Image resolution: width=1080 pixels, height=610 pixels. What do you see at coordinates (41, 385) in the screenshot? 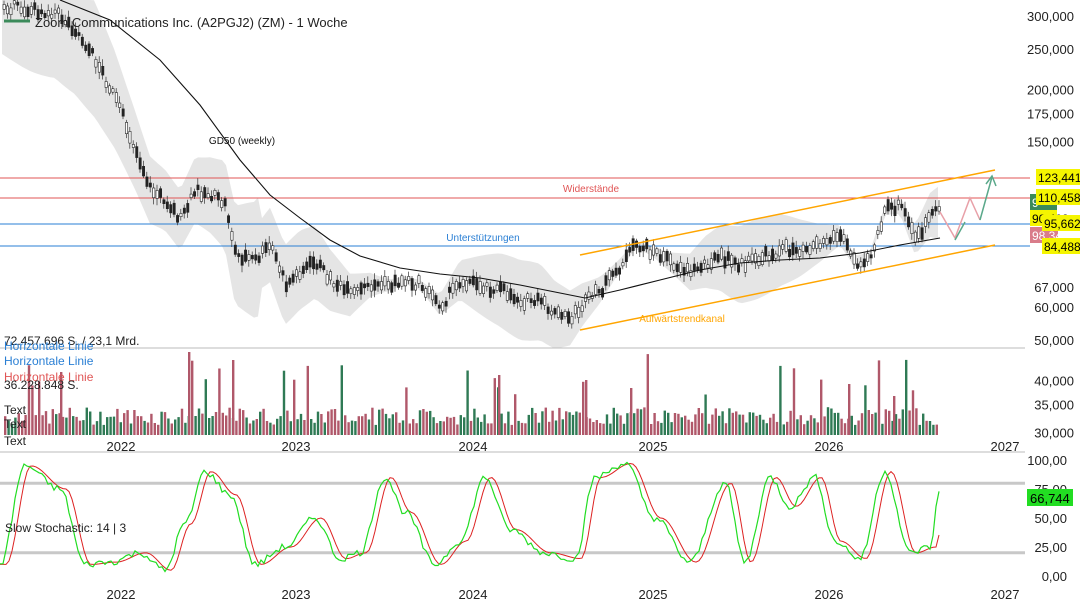
I see `legend-line: 36.228.848 S.` at bounding box center [41, 385].